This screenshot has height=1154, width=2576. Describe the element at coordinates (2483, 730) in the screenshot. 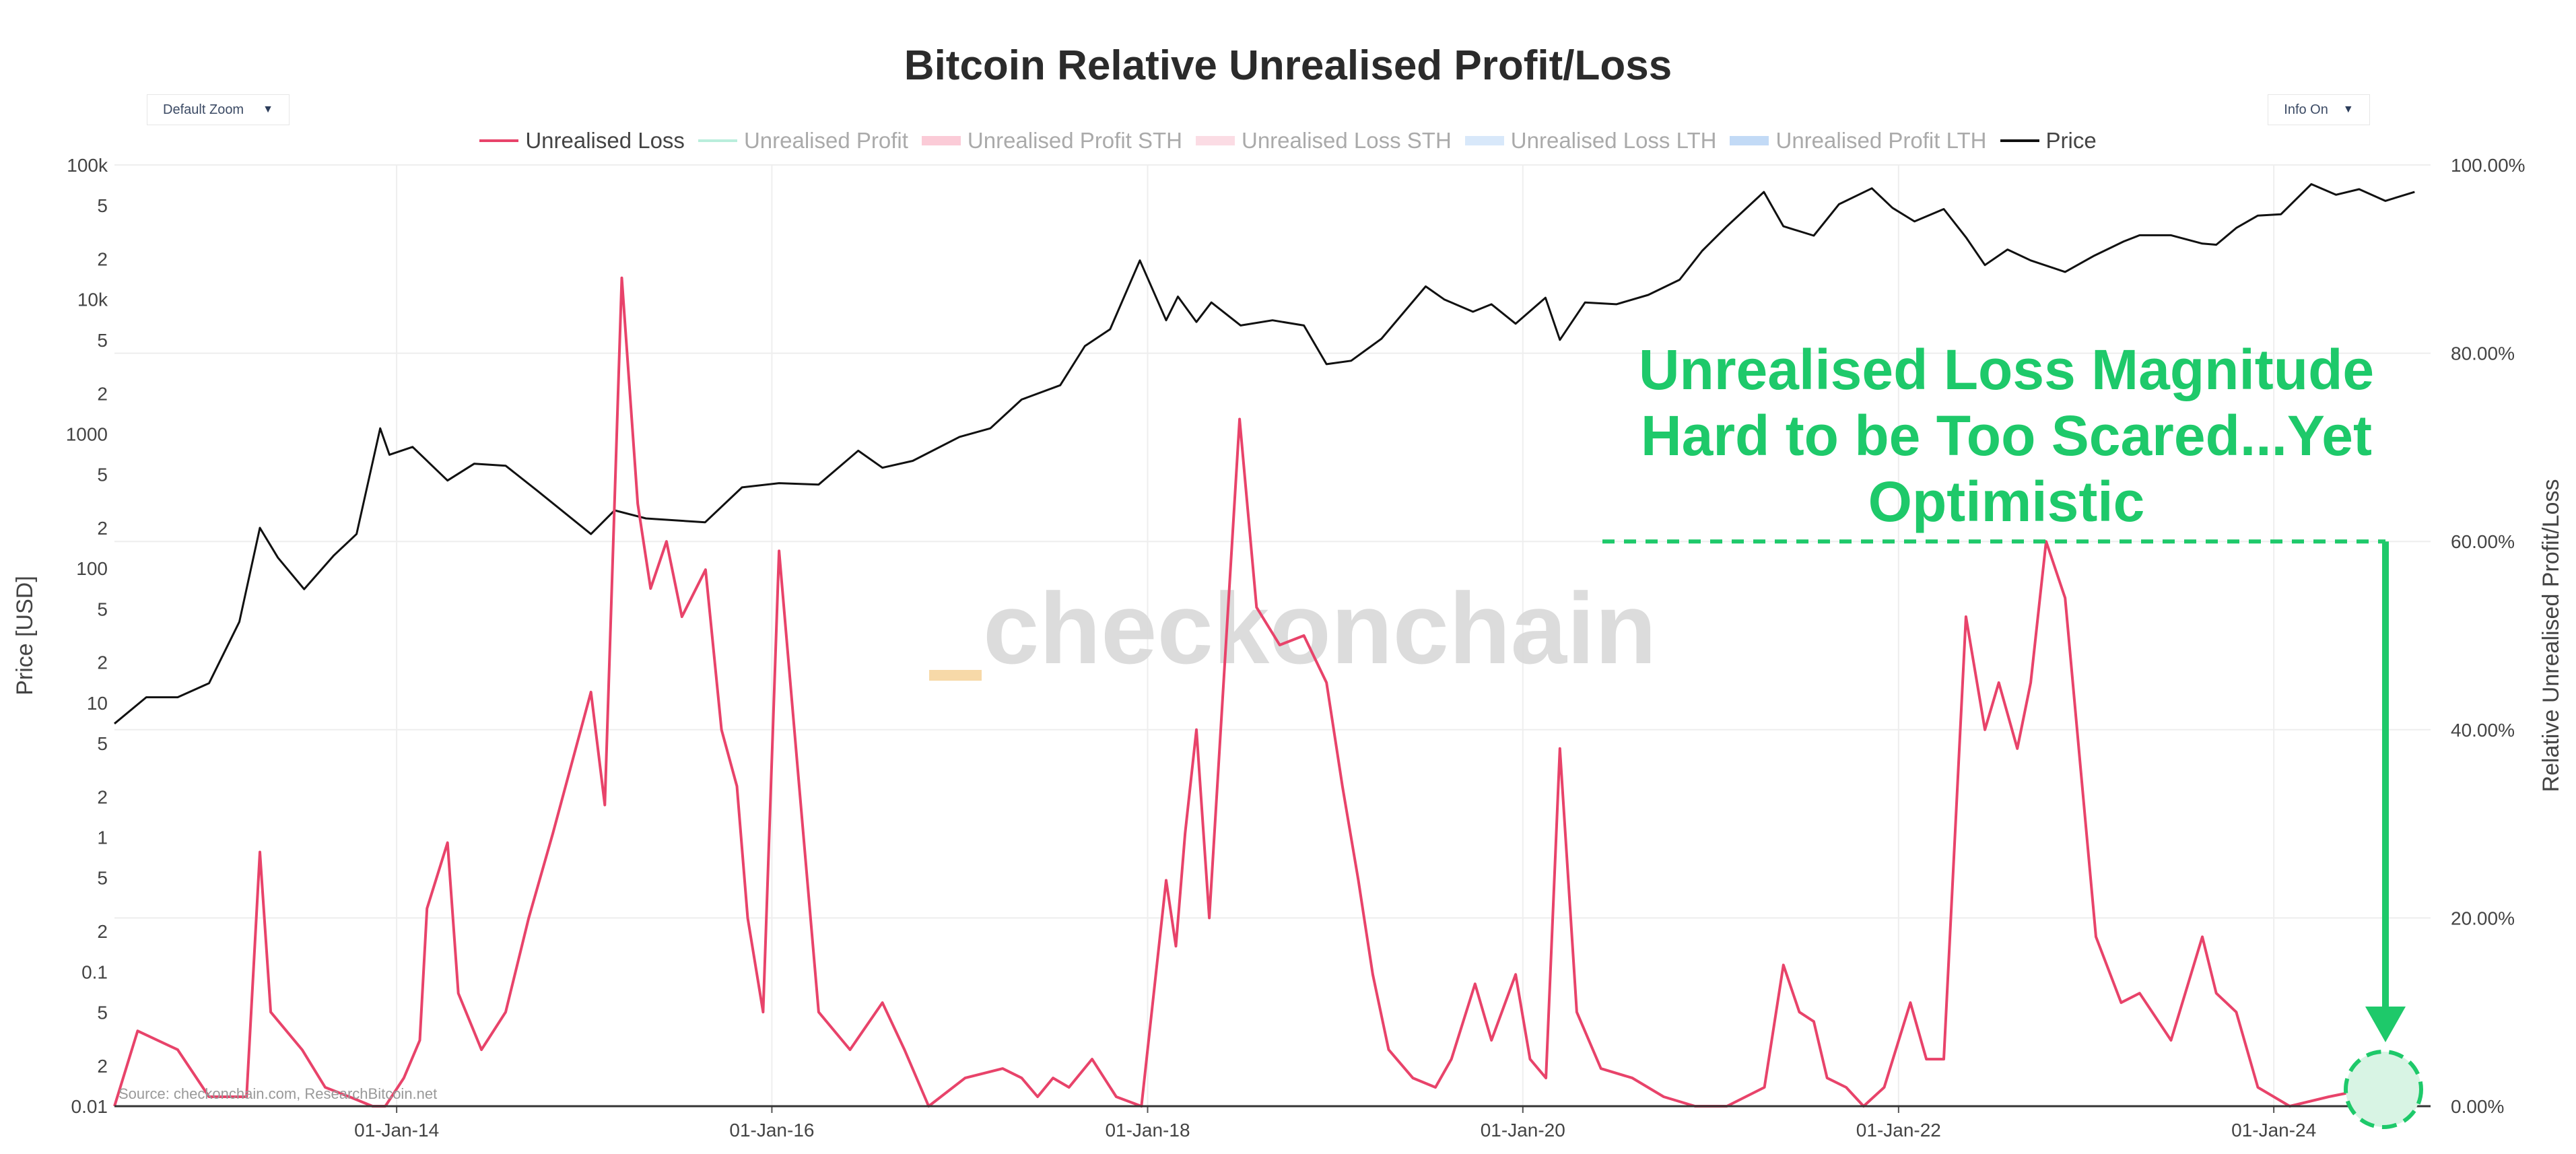

I see `right-tick-label: 40.00%` at that location.